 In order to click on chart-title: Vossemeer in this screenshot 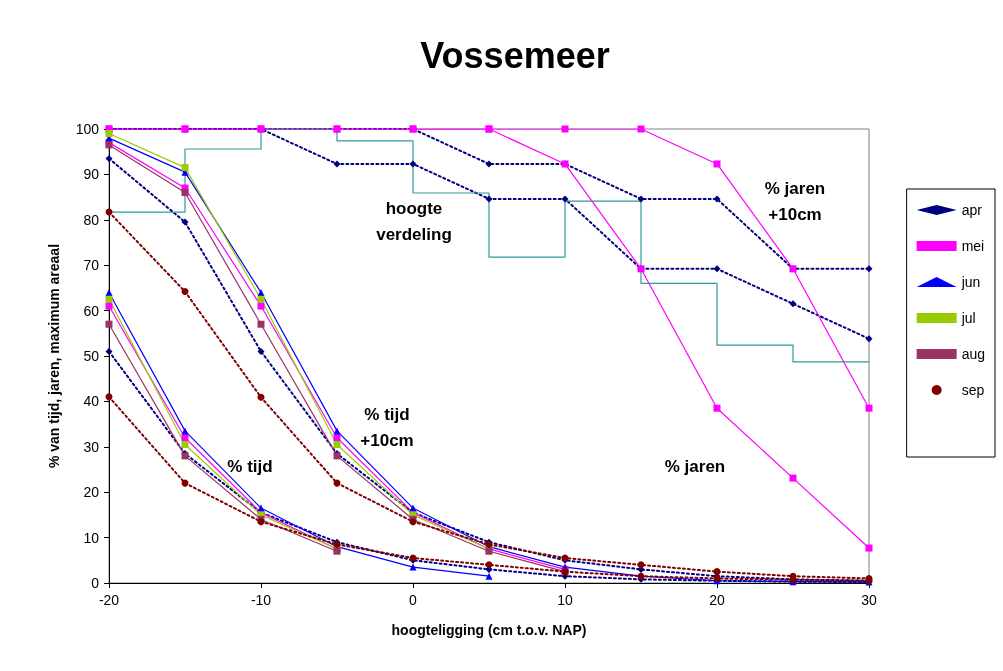, I will do `click(515, 55)`.